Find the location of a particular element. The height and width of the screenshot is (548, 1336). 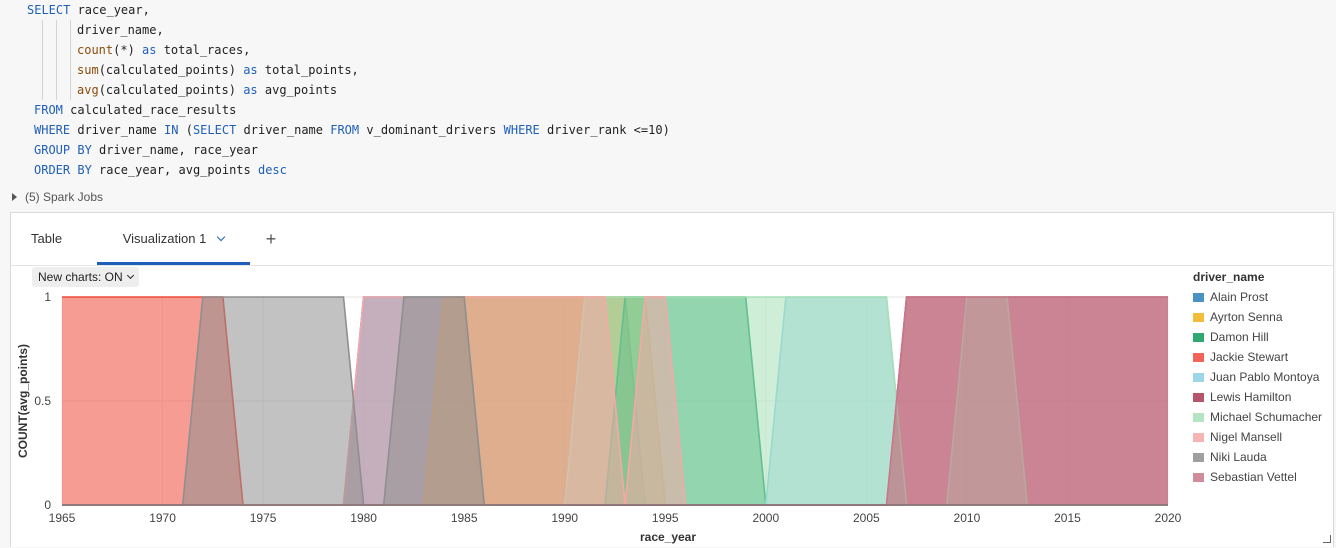

x-tick-label: 1985 is located at coordinates (464, 518).